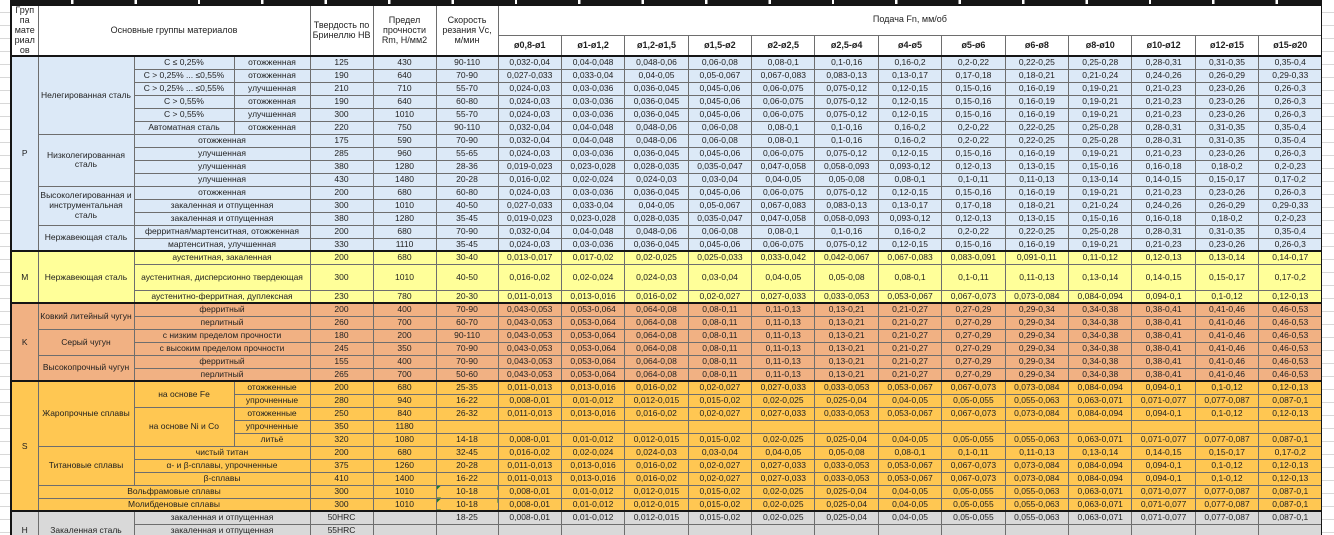 This screenshot has height=535, width=1334. I want to click on hardness-cell: 380, so click(341, 166).